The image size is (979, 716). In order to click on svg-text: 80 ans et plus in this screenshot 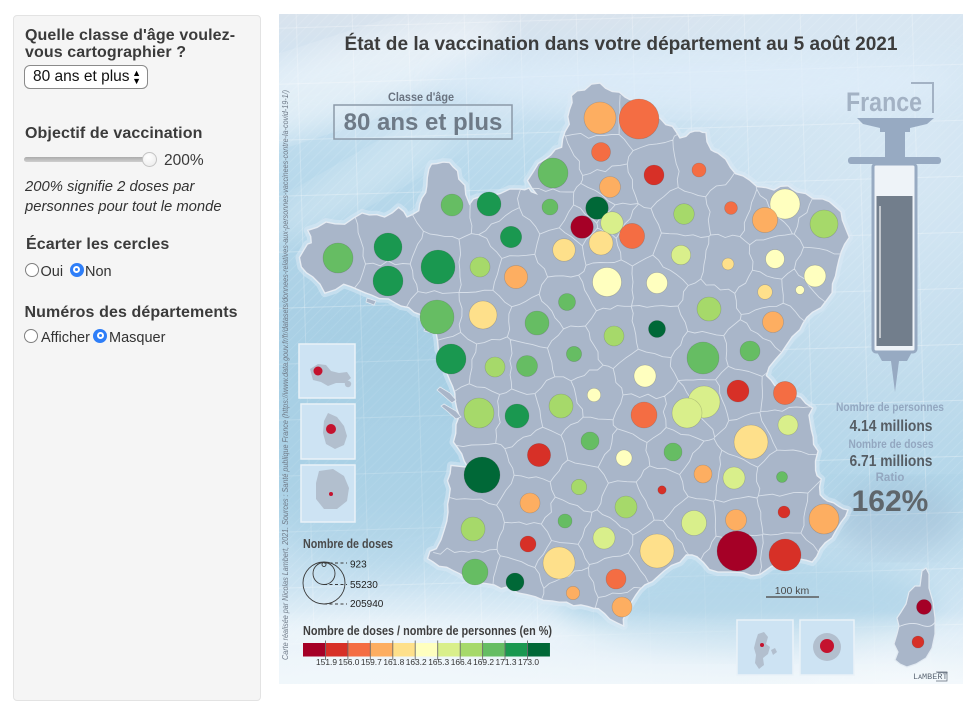, I will do `click(423, 122)`.